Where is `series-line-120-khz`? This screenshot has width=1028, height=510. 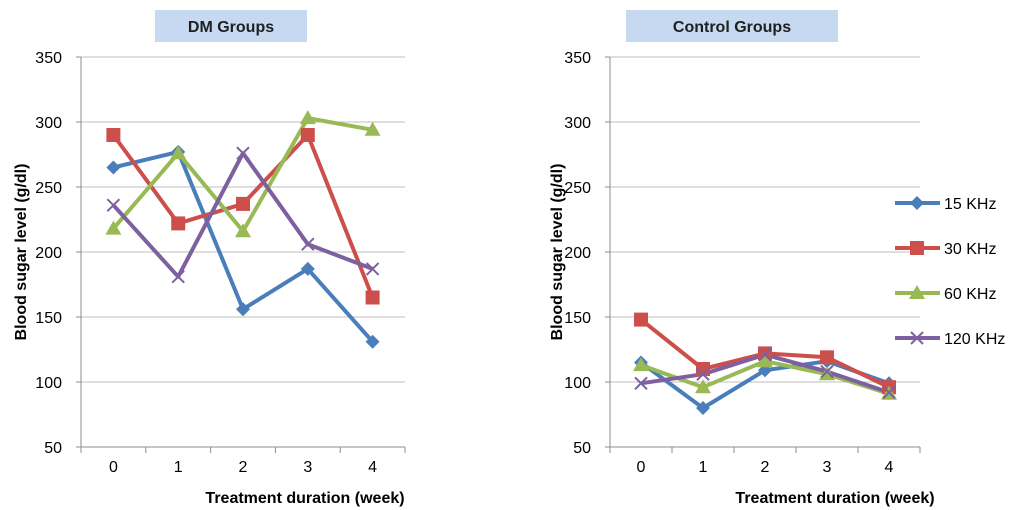
series-line-120-khz is located at coordinates (242, 215).